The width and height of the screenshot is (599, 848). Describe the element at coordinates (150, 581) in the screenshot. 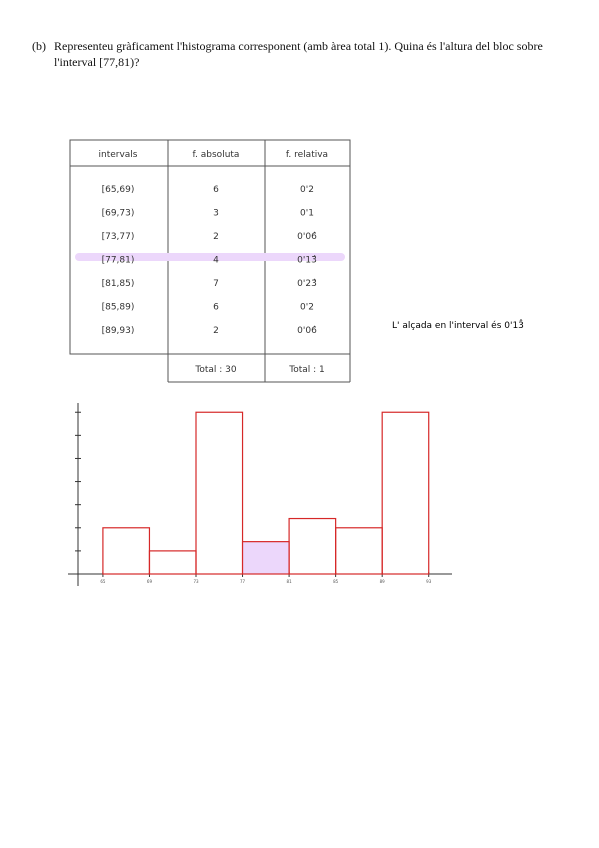

I see `x-tick-label: 69` at that location.